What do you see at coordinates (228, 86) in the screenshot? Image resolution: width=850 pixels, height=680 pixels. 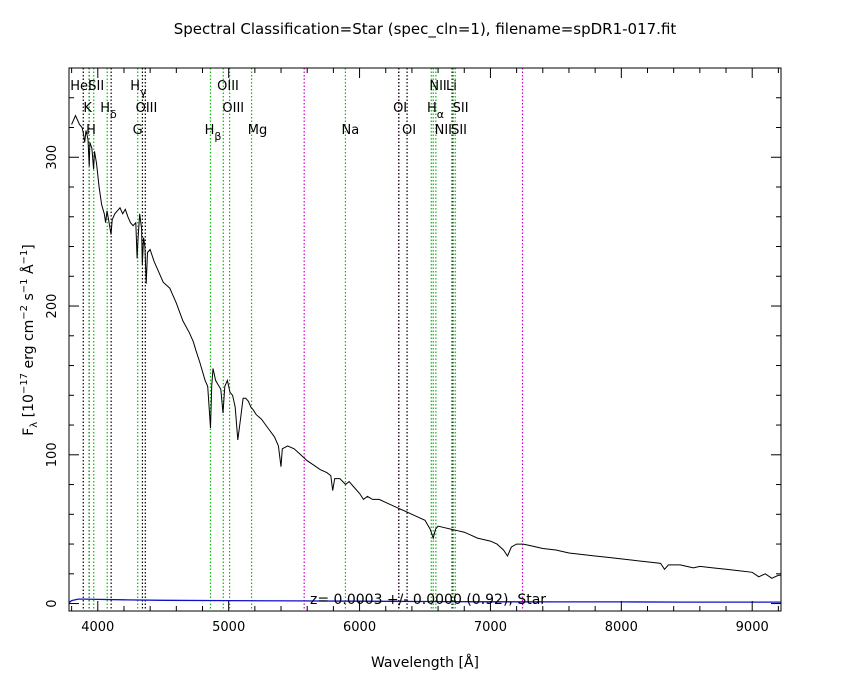 I see `line-label-8: OIII` at bounding box center [228, 86].